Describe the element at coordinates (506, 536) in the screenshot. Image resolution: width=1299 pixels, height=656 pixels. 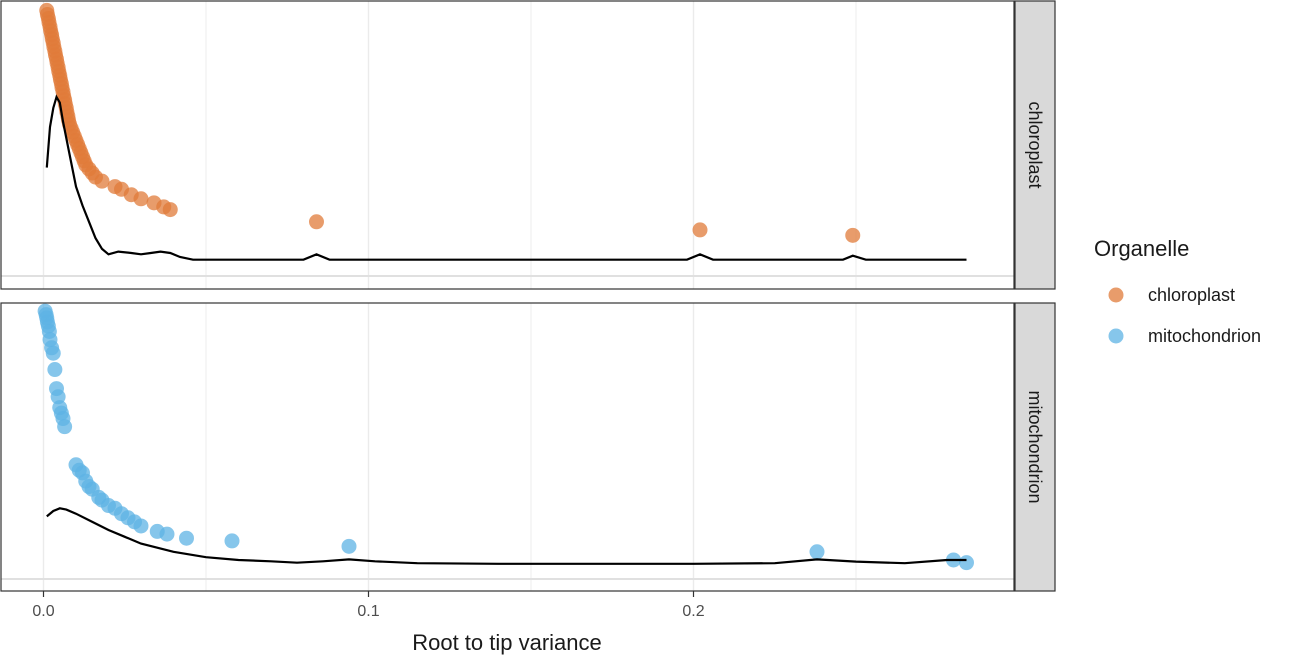
I see `density-curve` at that location.